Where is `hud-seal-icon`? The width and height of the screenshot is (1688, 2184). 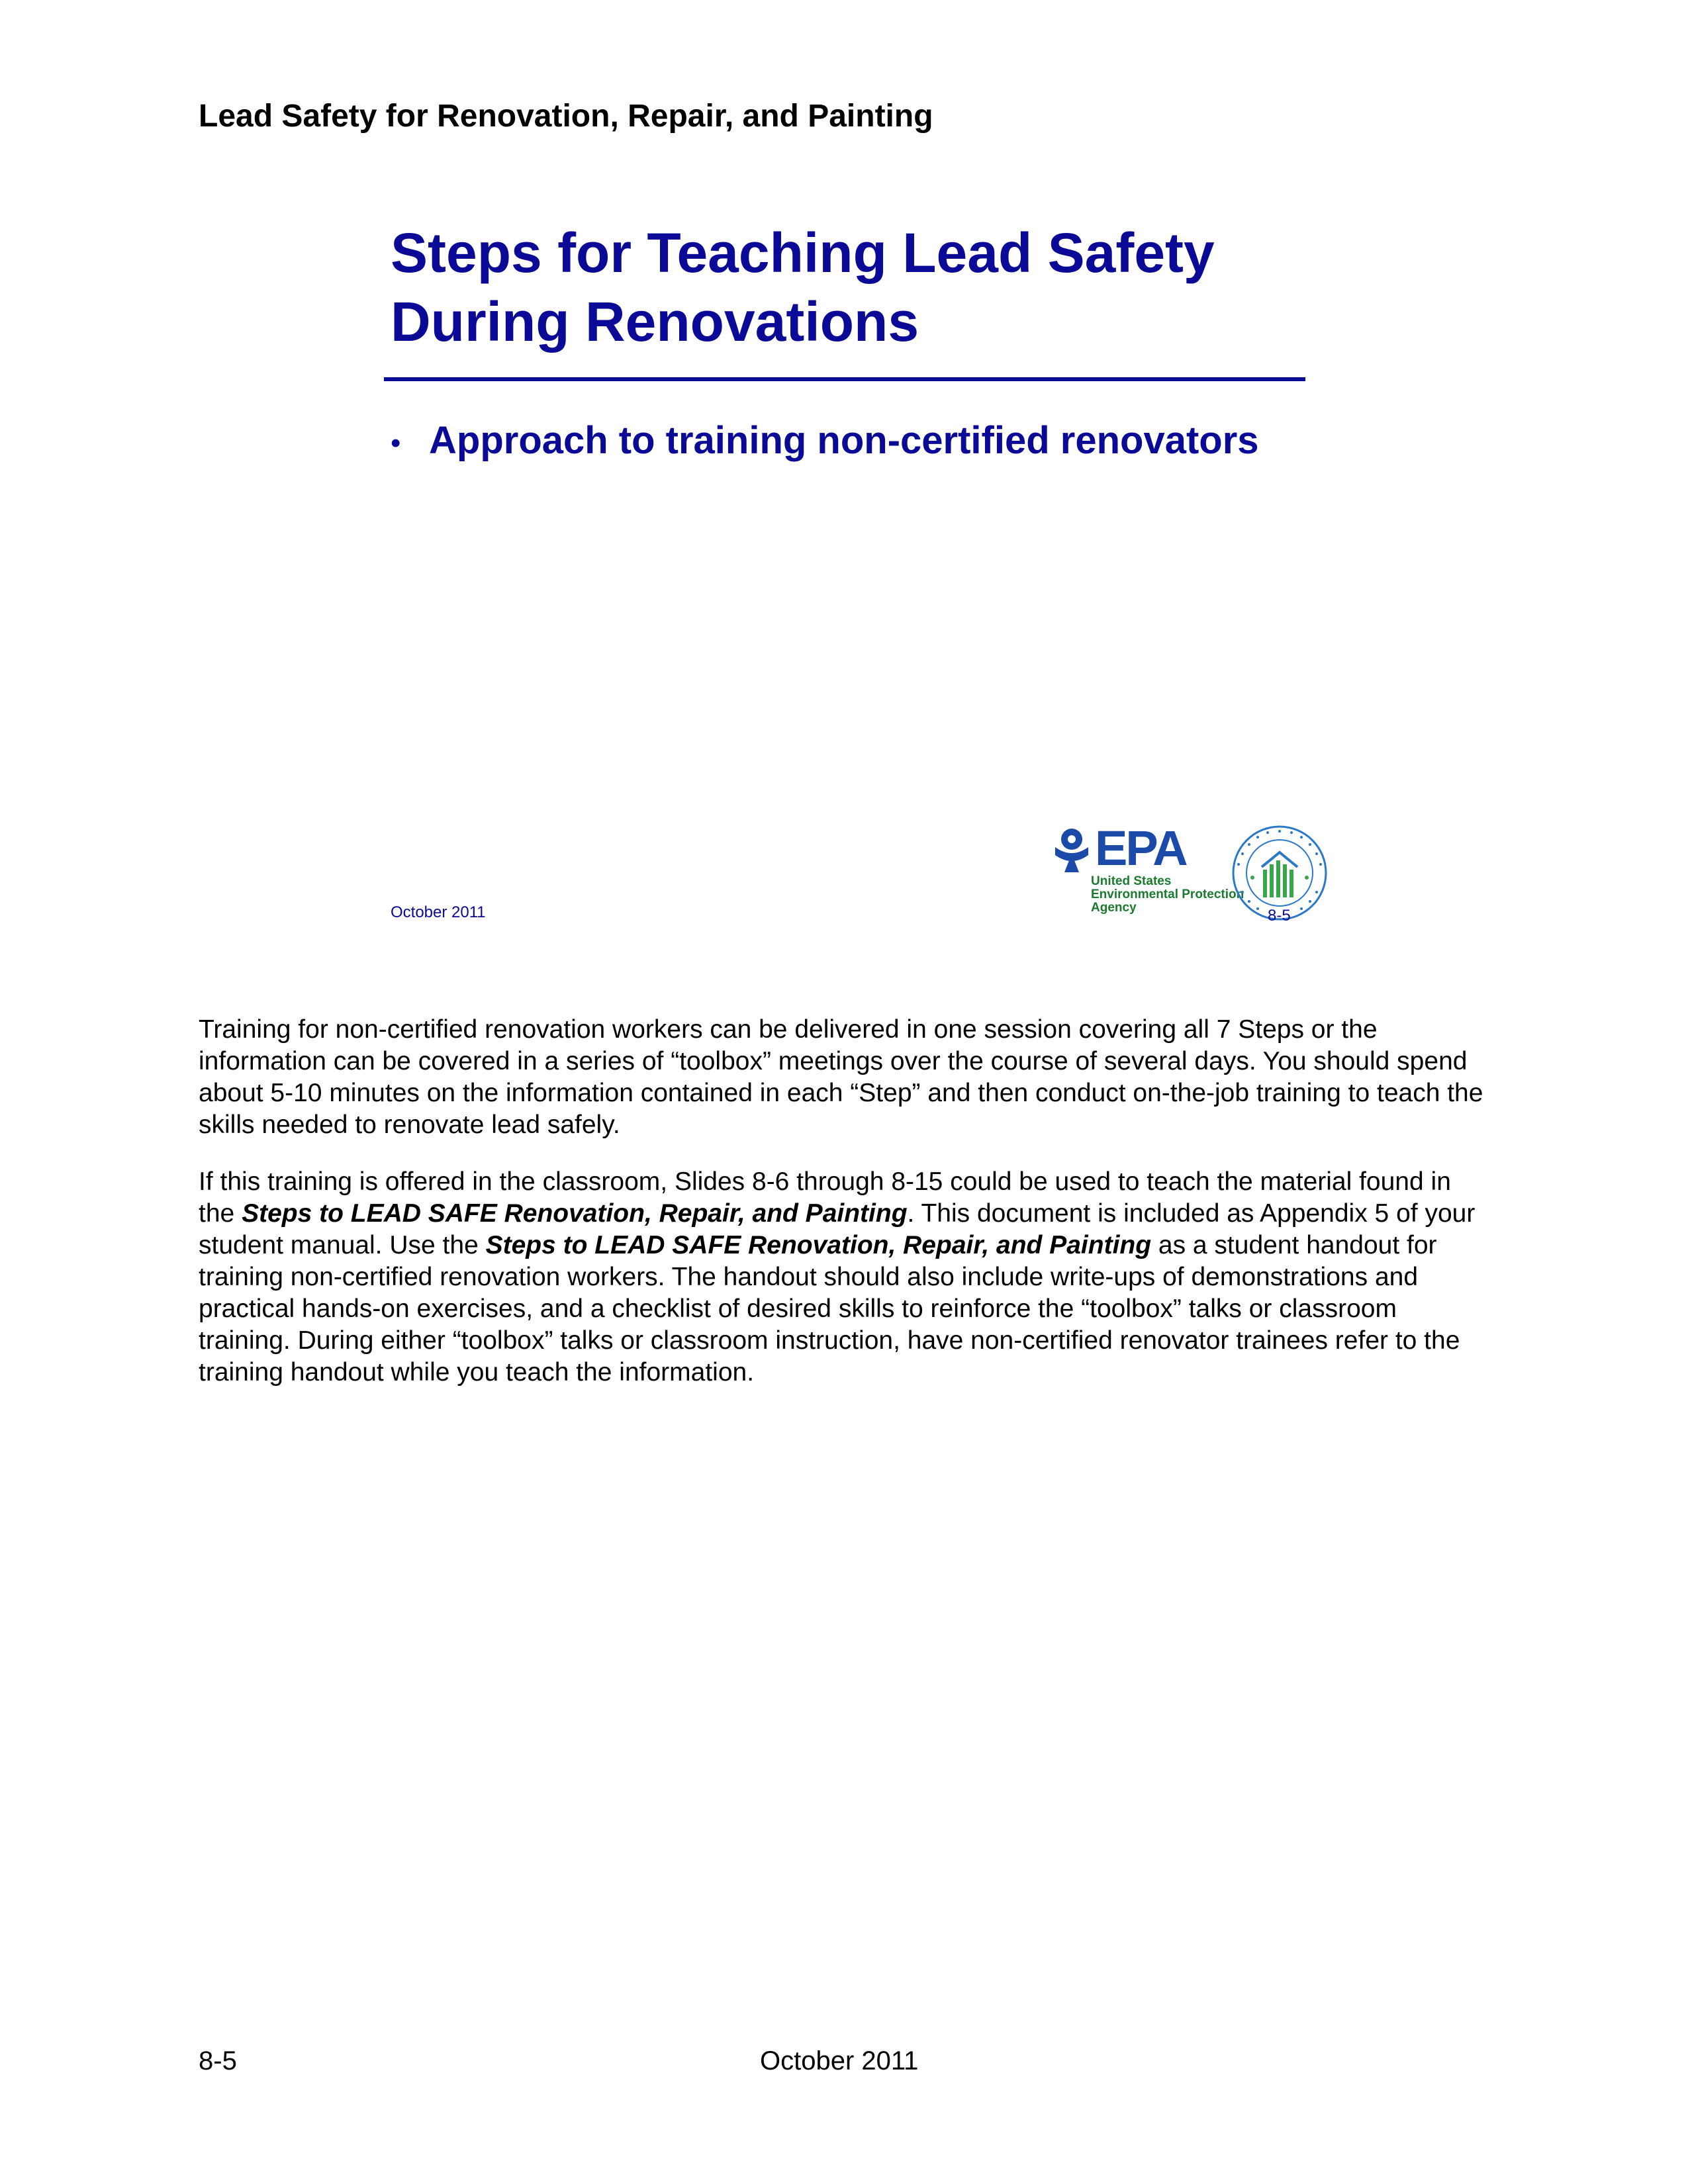 hud-seal-icon is located at coordinates (1279, 873).